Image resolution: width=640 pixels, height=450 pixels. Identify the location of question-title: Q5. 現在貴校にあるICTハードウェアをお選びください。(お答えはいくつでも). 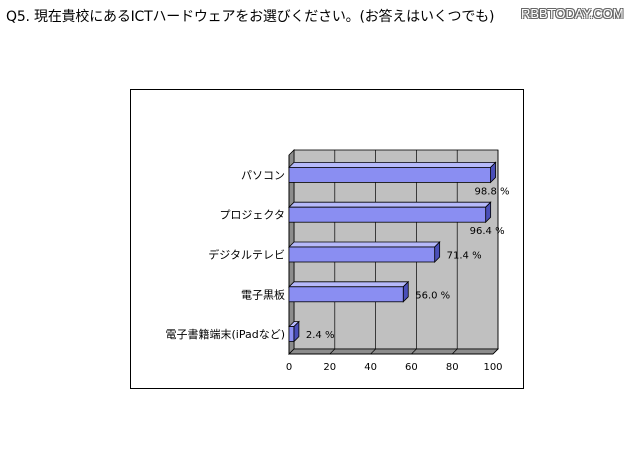
(250, 17).